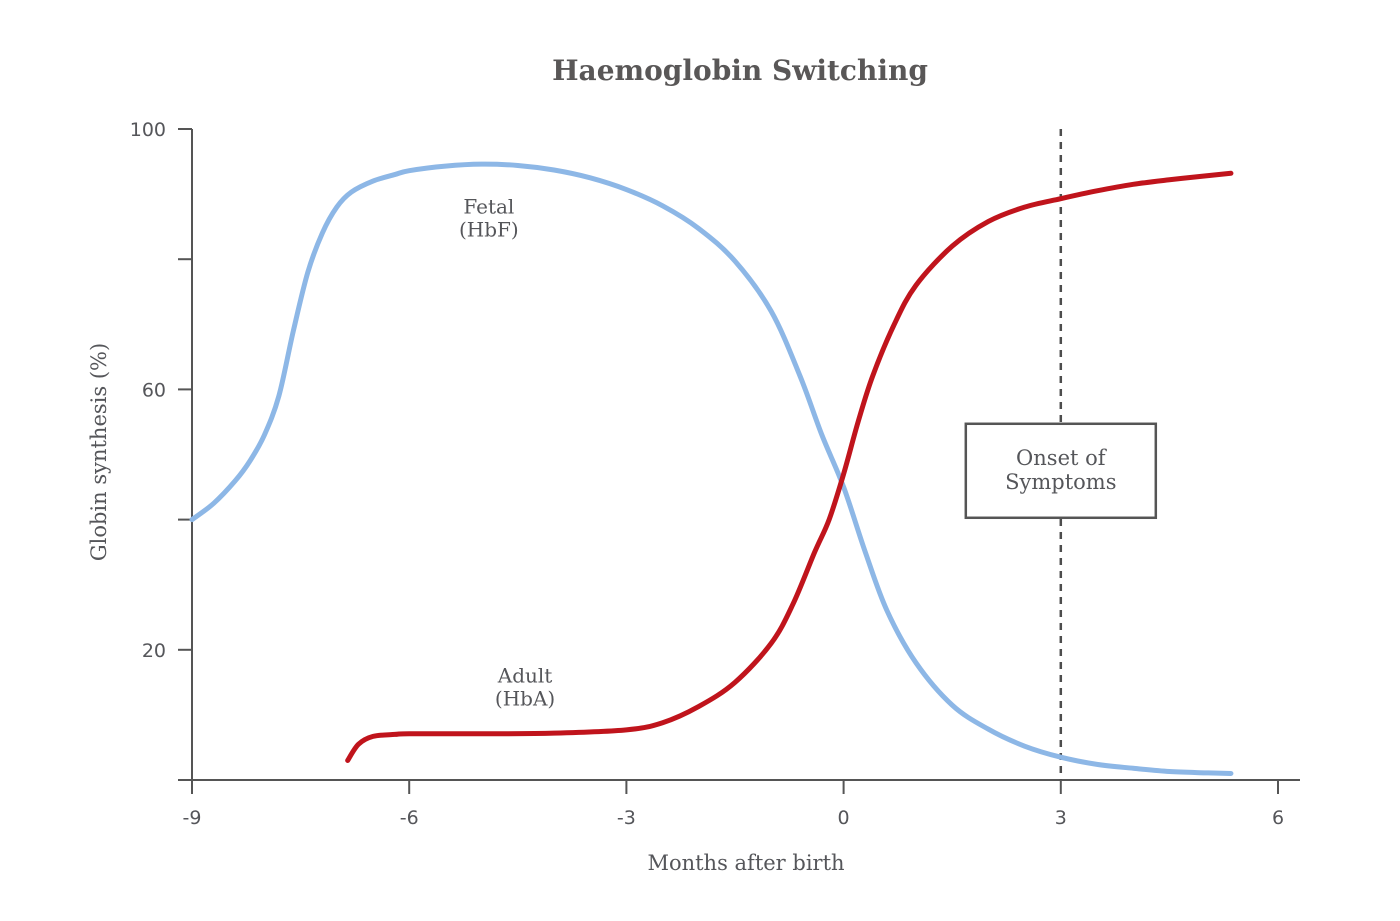 The width and height of the screenshot is (1400, 921). What do you see at coordinates (154, 390) in the screenshot?
I see `y-tick-label: 60` at bounding box center [154, 390].